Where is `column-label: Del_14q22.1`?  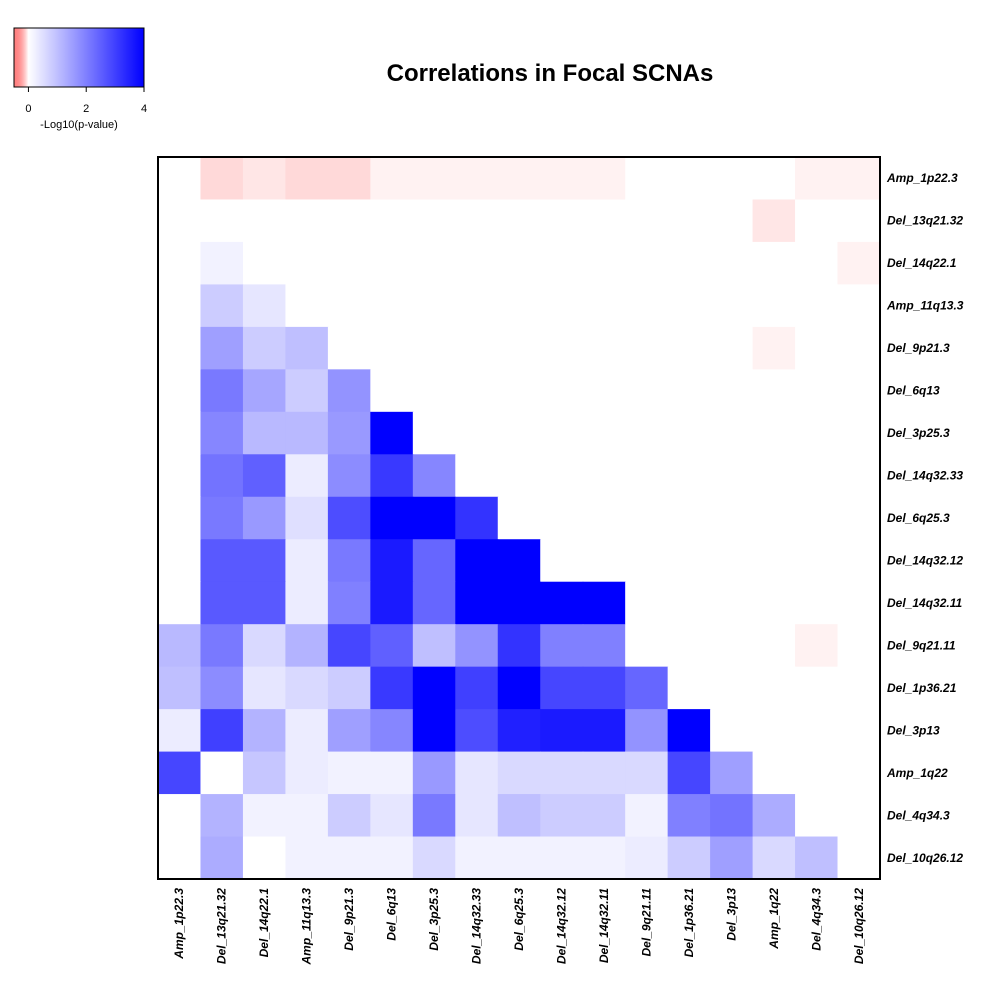 column-label: Del_14q22.1 is located at coordinates (264, 923).